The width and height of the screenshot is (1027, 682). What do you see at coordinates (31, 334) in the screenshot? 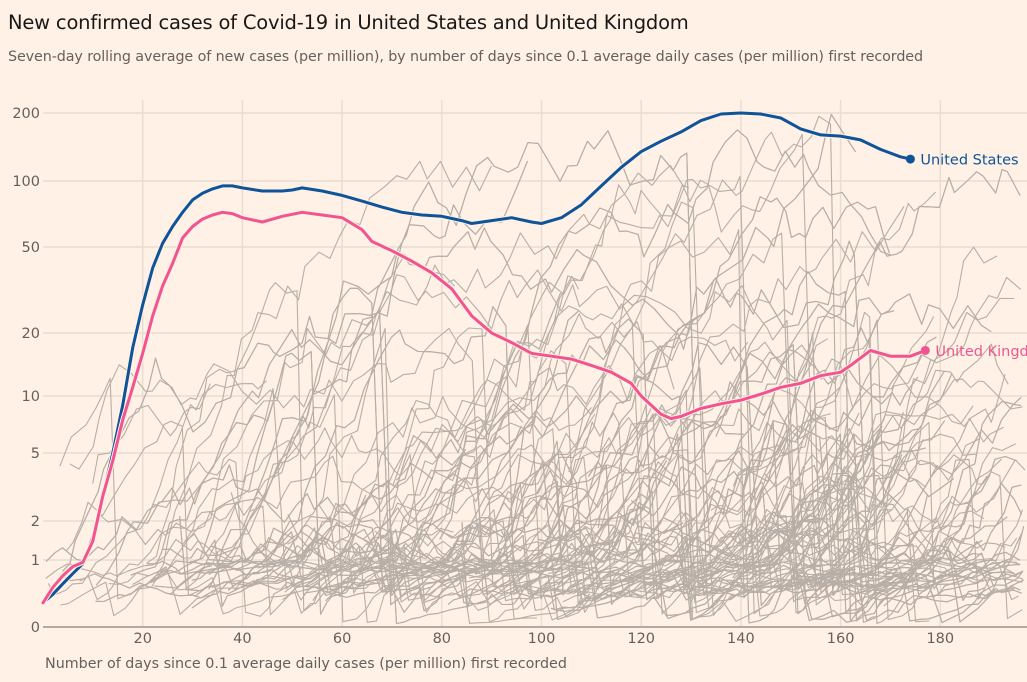
I see `y-tick-label: 20` at bounding box center [31, 334].